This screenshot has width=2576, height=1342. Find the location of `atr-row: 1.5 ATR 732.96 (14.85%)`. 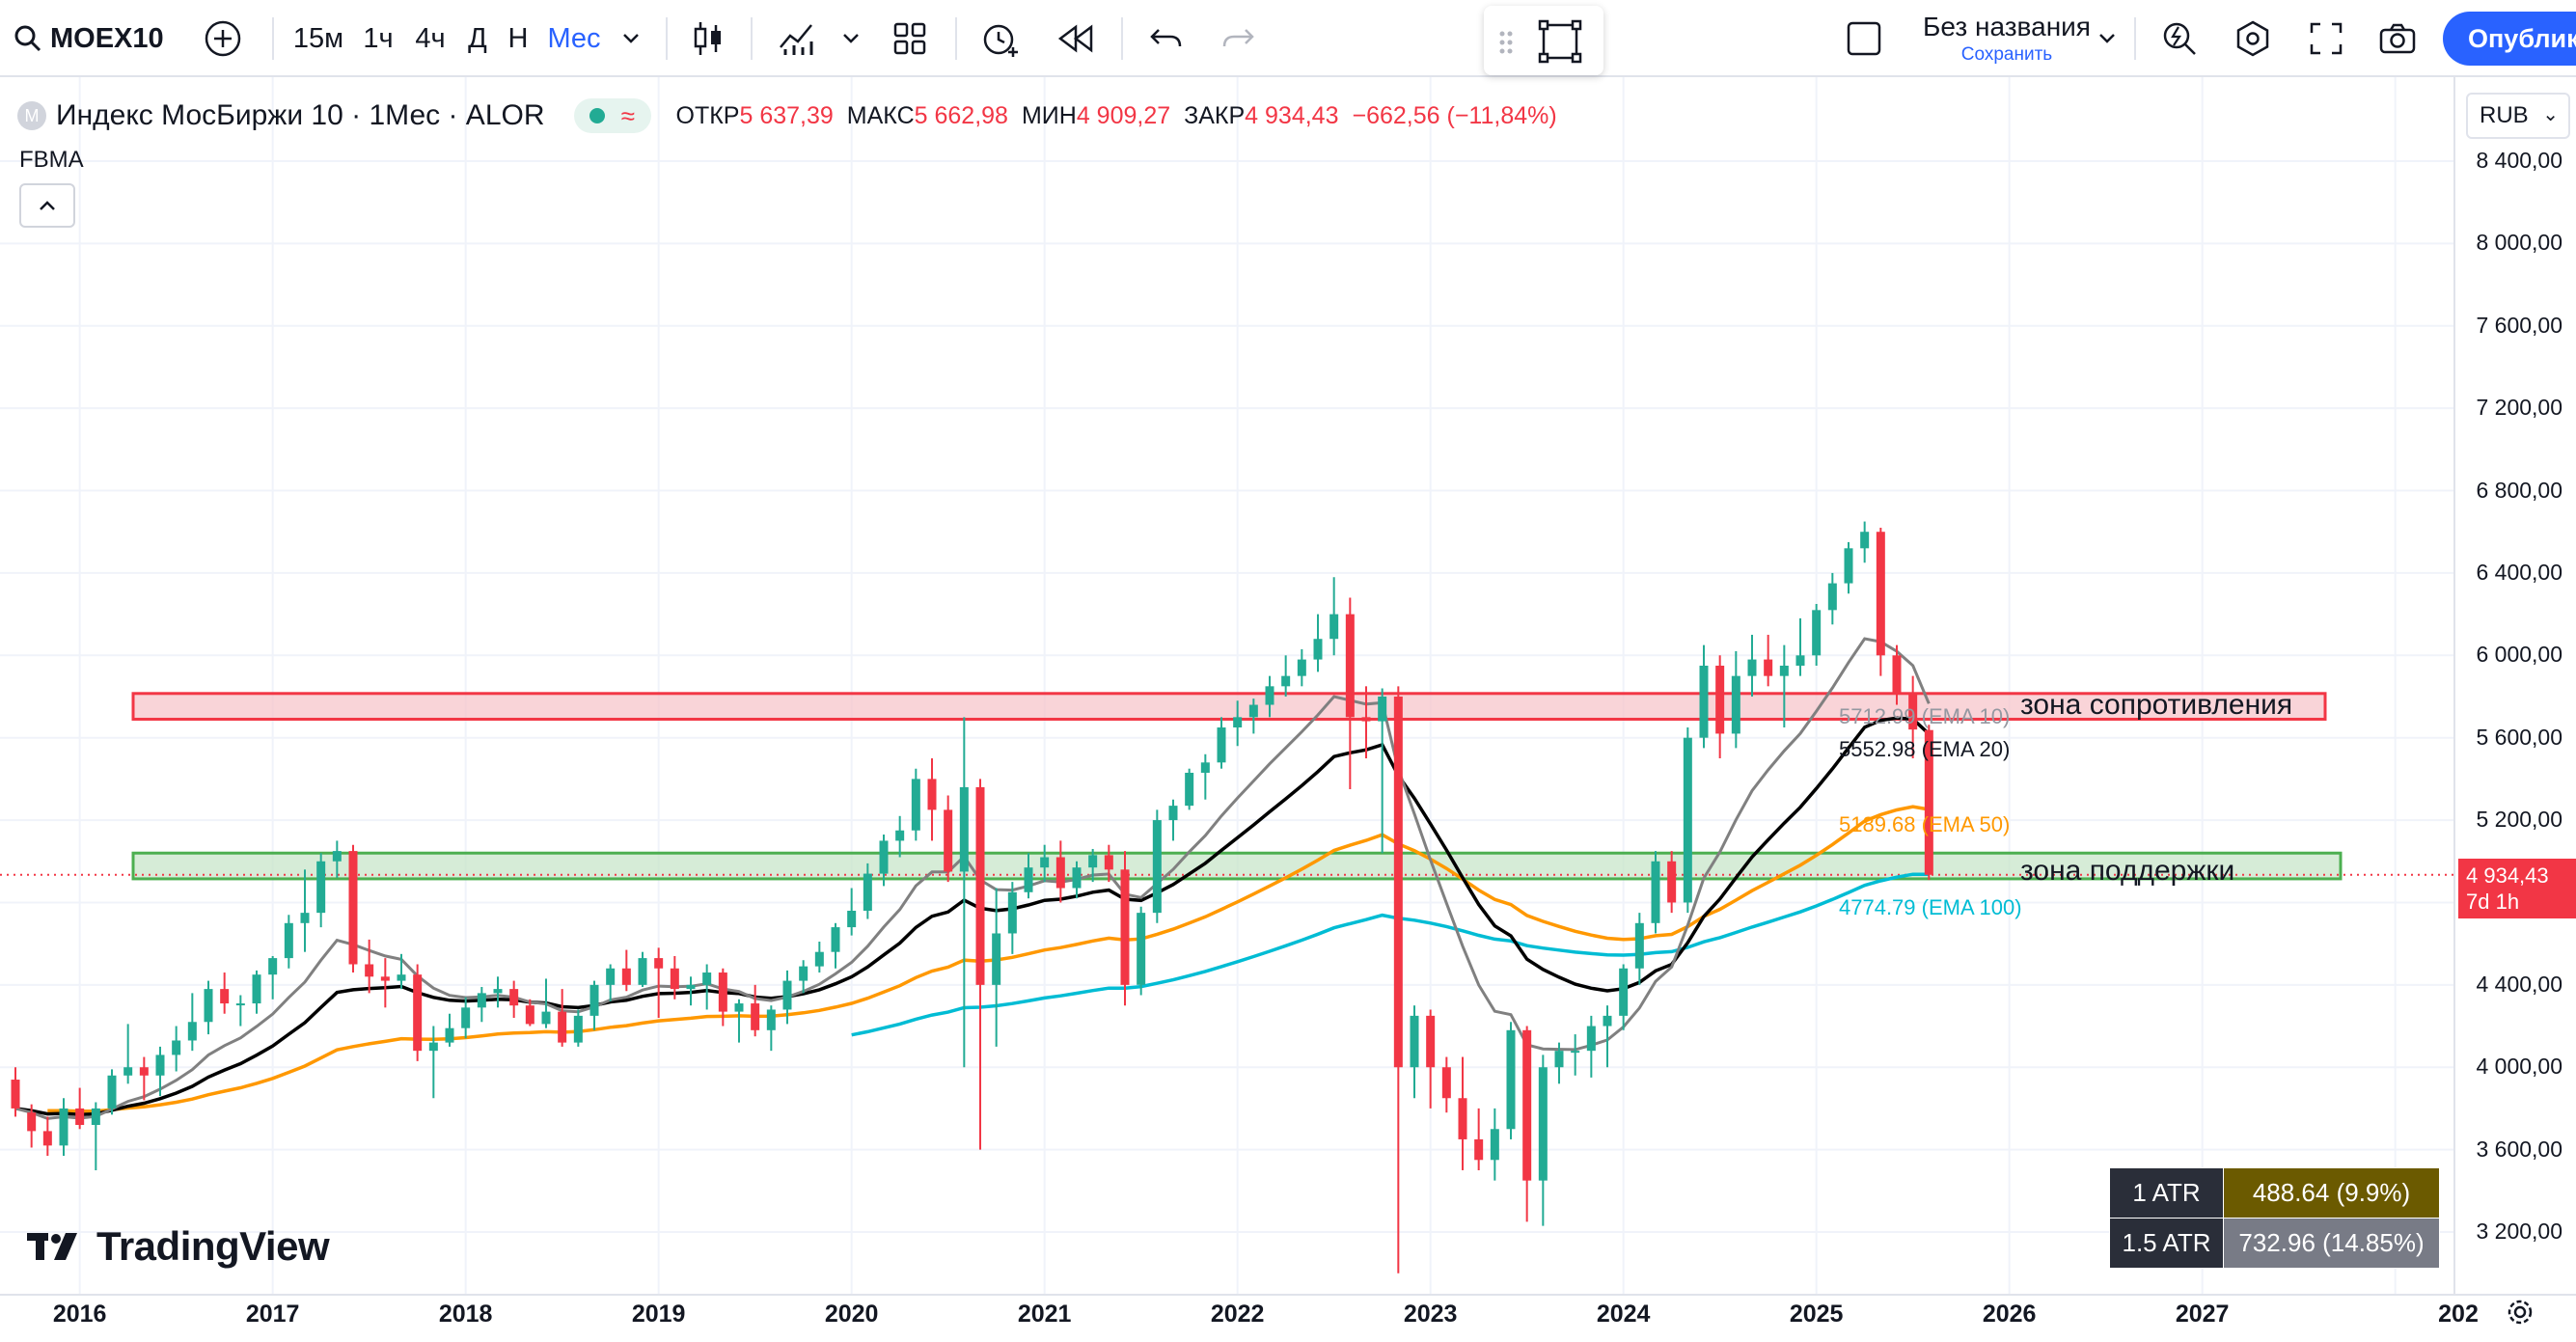

atr-row: 1.5 ATR 732.96 (14.85%) is located at coordinates (2274, 1243).